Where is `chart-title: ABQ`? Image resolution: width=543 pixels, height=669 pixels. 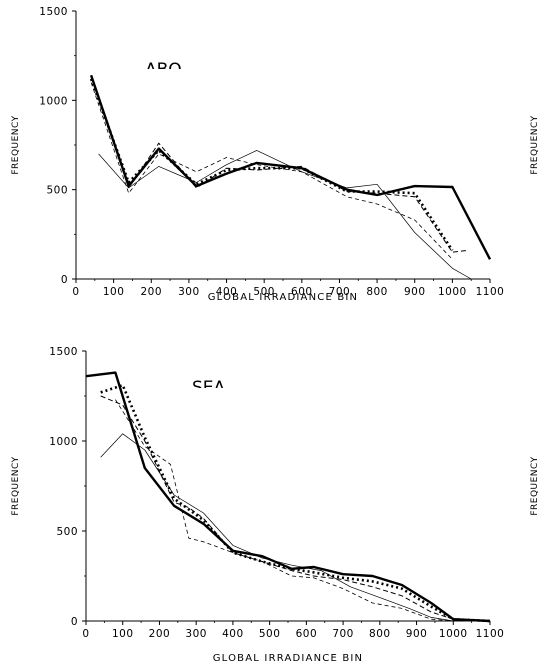
chart-title: ABQ is located at coordinates (163, 70).